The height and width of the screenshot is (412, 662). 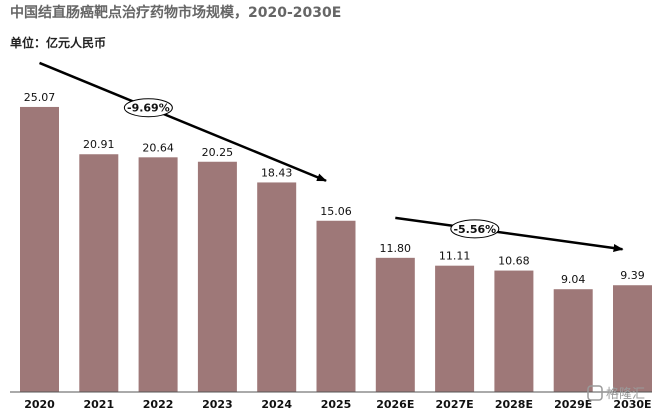 I want to click on x-tick-label-2025: 2025, so click(x=336, y=404).